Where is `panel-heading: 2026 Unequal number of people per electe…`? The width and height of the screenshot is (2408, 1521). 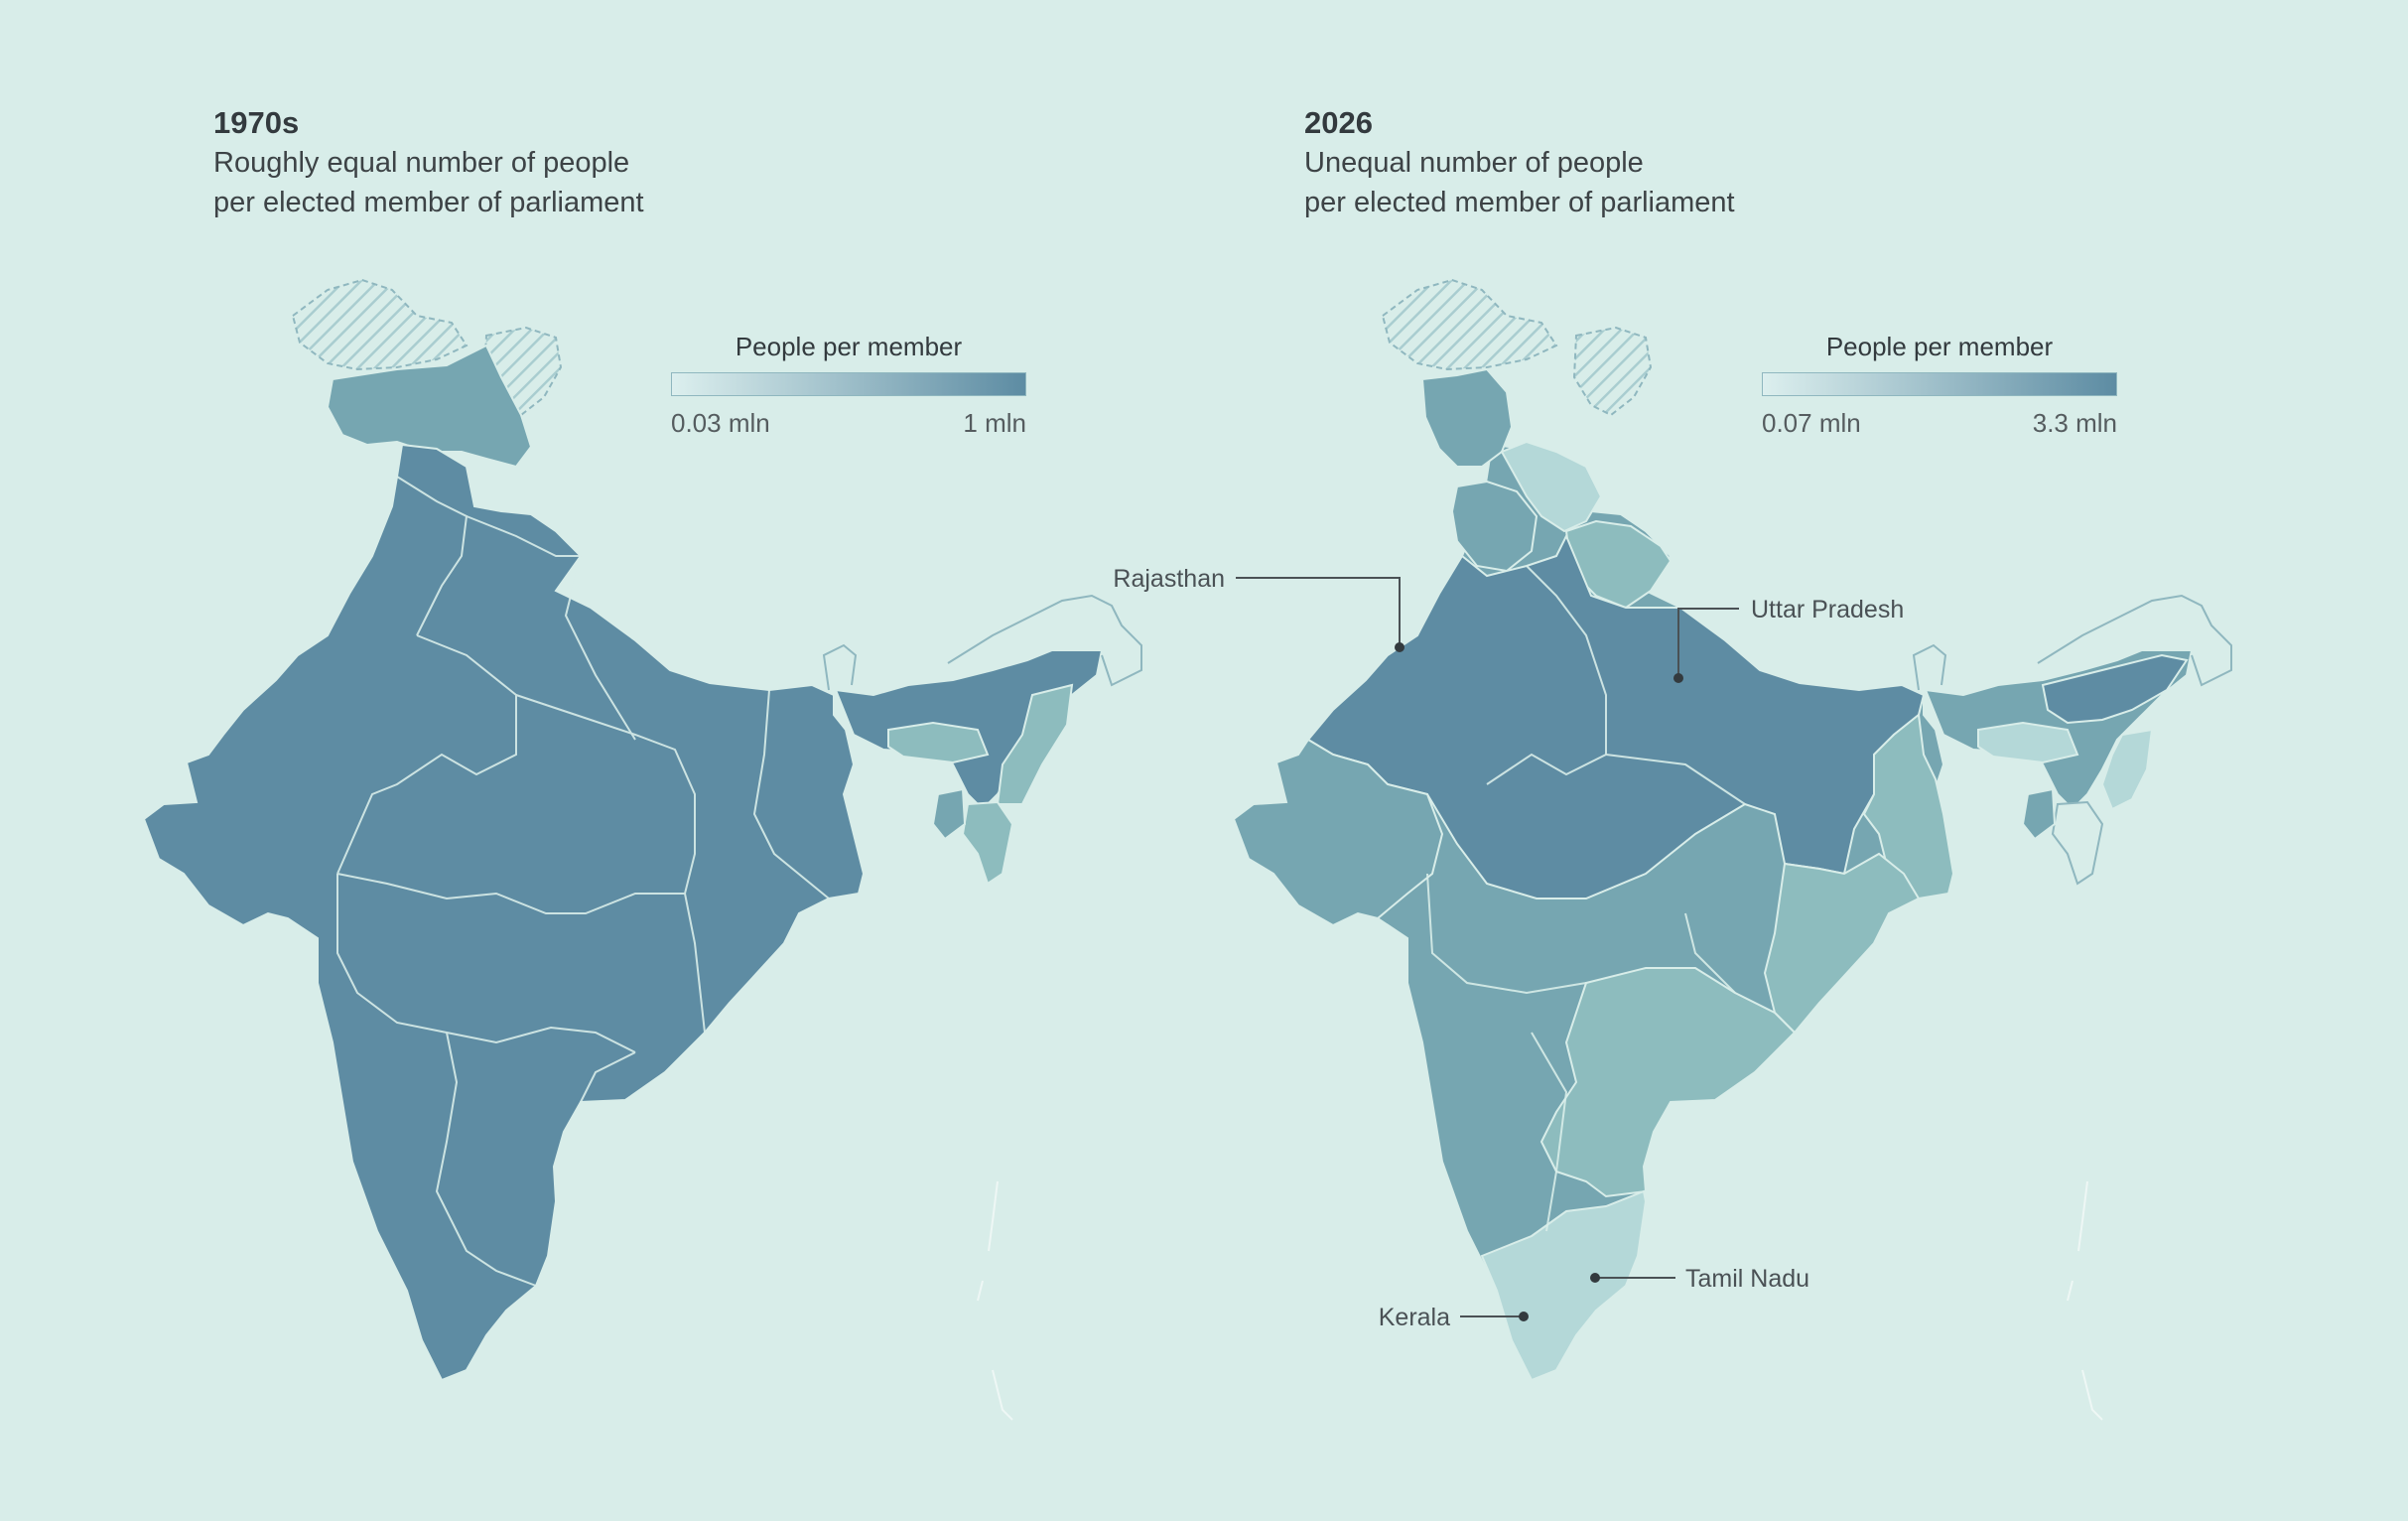 panel-heading: 2026 Unequal number of people per electe… is located at coordinates (1519, 162).